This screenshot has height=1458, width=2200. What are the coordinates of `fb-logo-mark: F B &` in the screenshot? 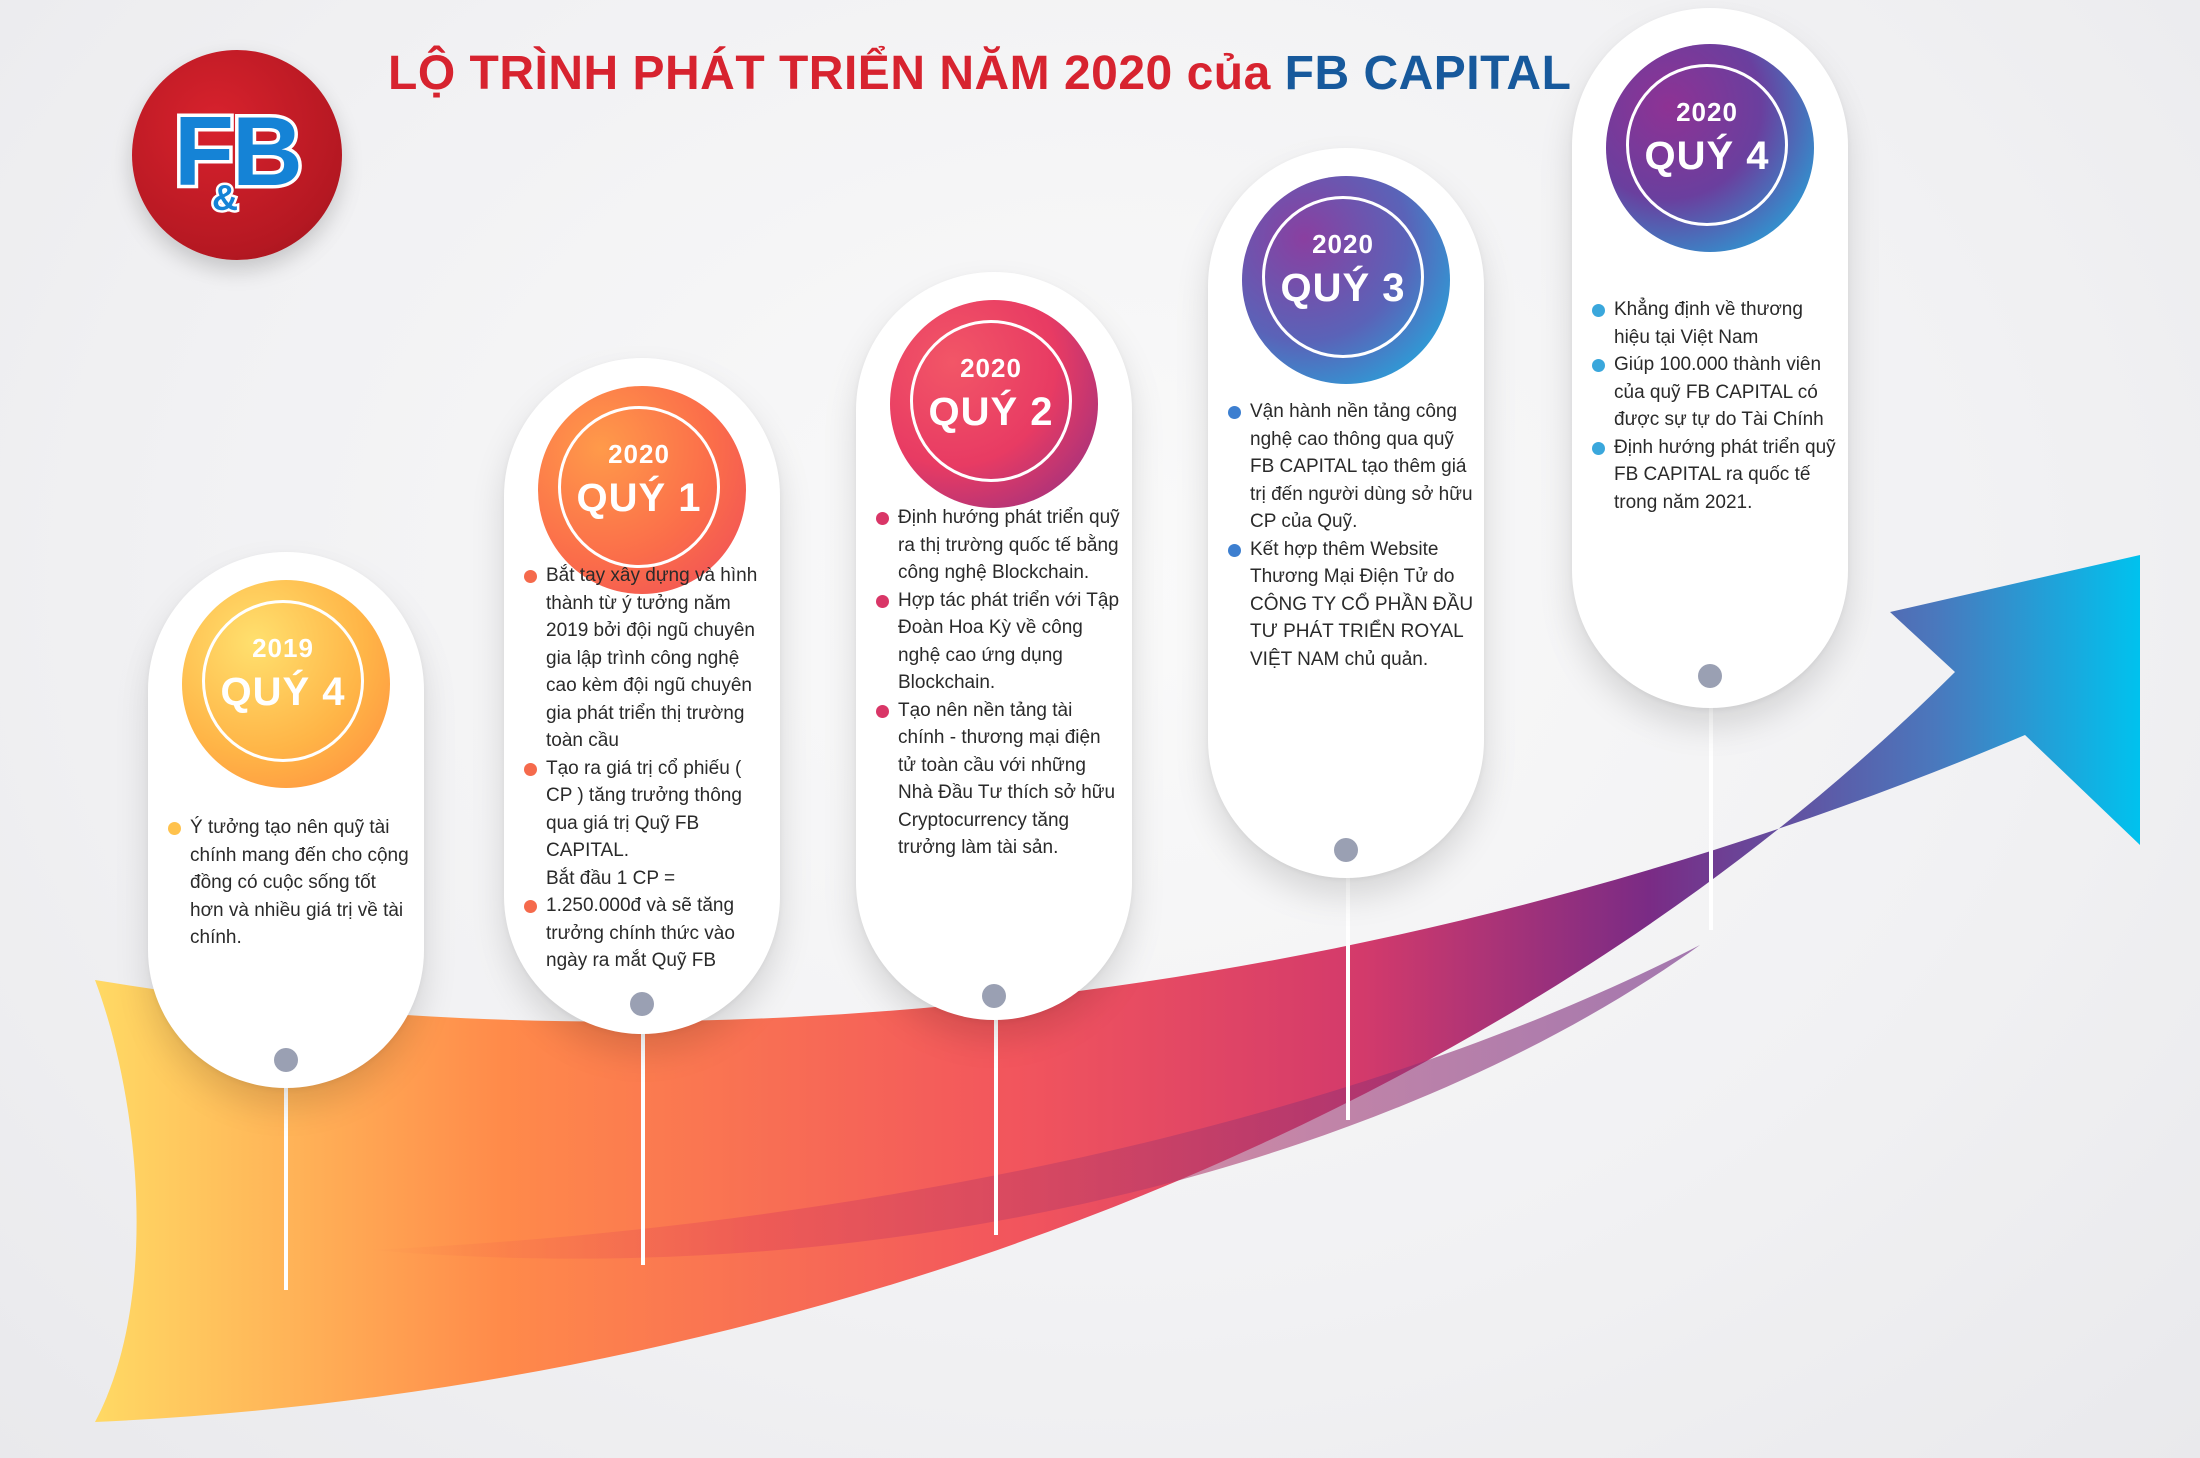 It's located at (239, 157).